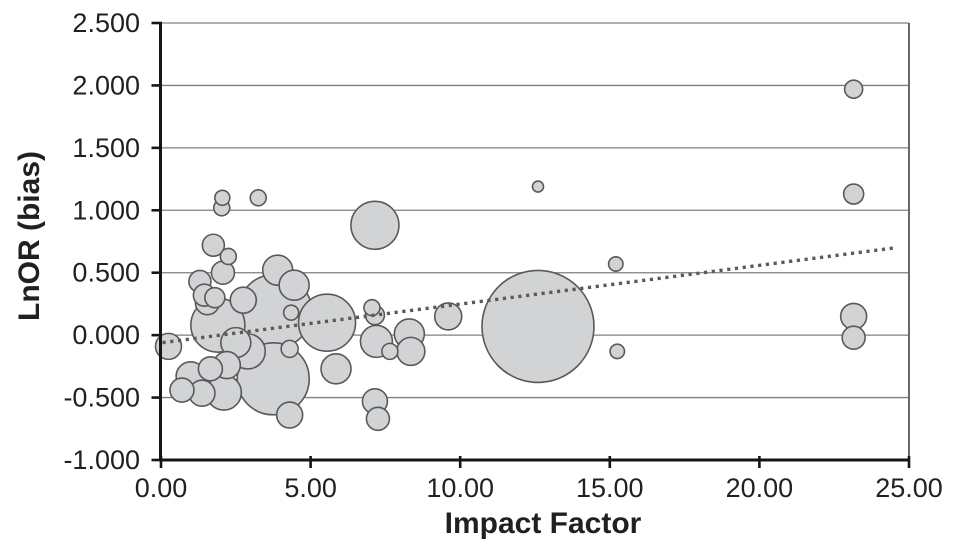 This screenshot has height=554, width=957. Describe the element at coordinates (106, 85) in the screenshot. I see `y-tick-label: 2.000` at that location.